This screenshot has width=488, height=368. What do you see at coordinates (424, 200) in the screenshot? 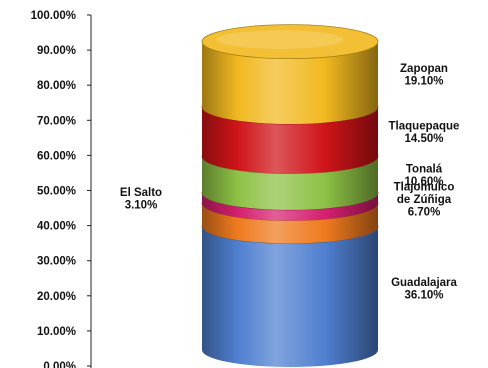
I see `segment-label: de Zúñiga` at bounding box center [424, 200].